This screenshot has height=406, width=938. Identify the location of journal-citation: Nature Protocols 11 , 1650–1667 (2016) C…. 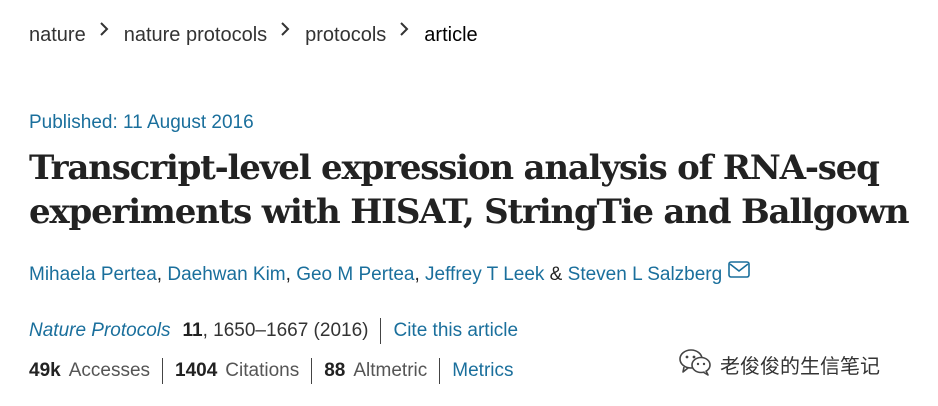
(273, 331).